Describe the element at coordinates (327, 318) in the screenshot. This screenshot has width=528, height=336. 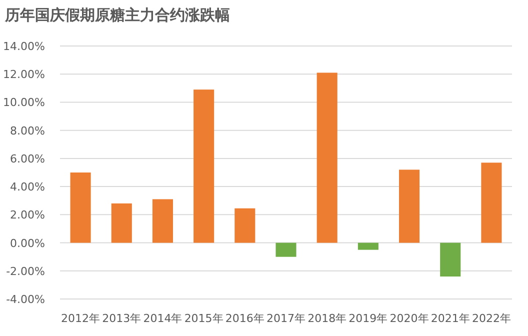
I see `x-tick-label: 2018年` at that location.